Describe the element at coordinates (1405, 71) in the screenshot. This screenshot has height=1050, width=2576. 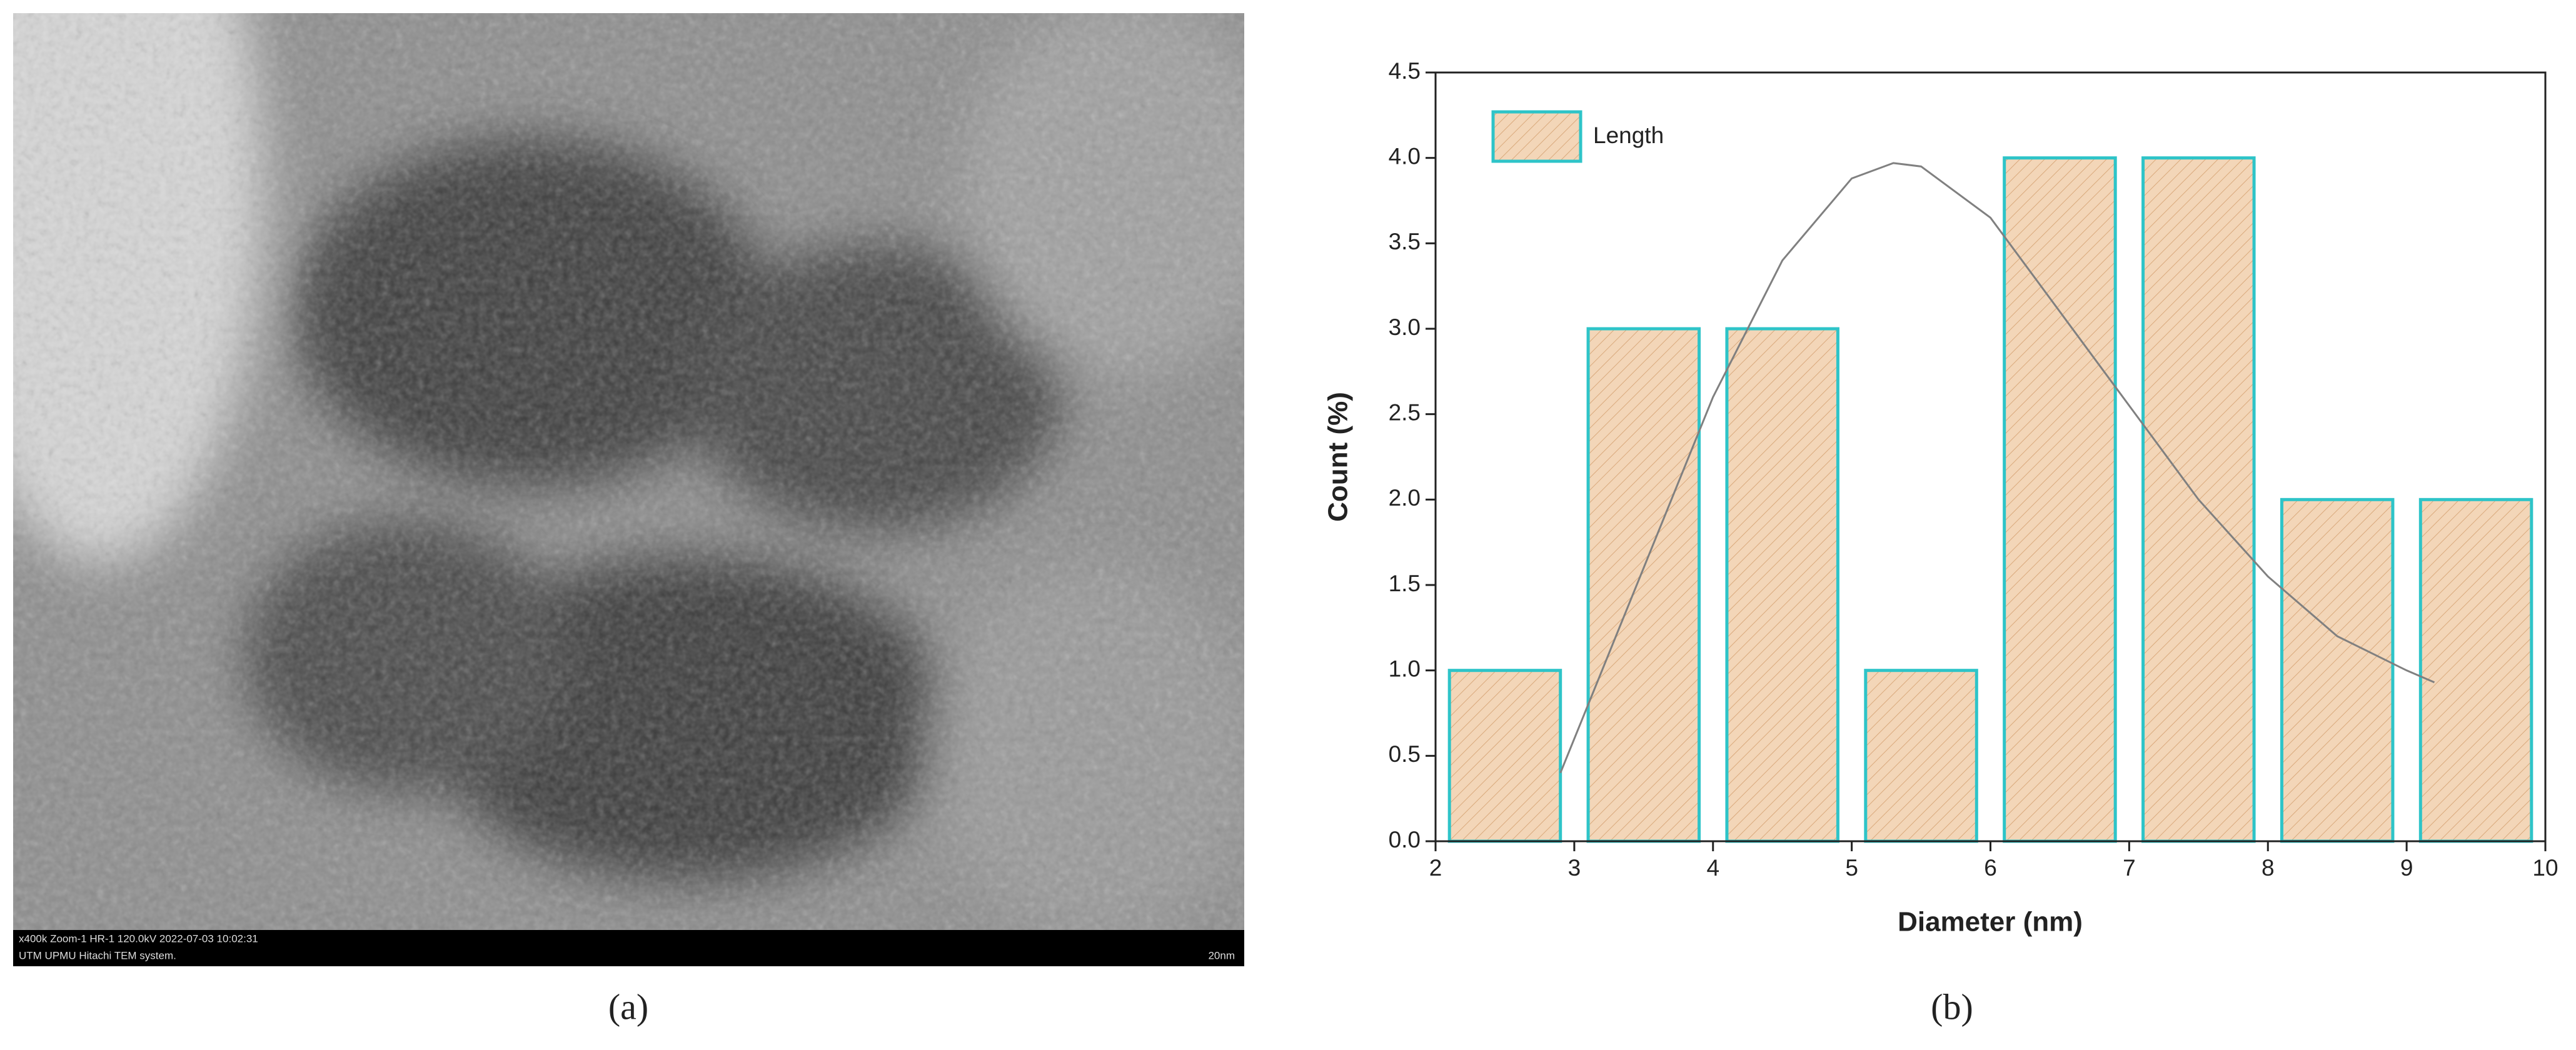
I see `y-tick-label: 4.5` at that location.